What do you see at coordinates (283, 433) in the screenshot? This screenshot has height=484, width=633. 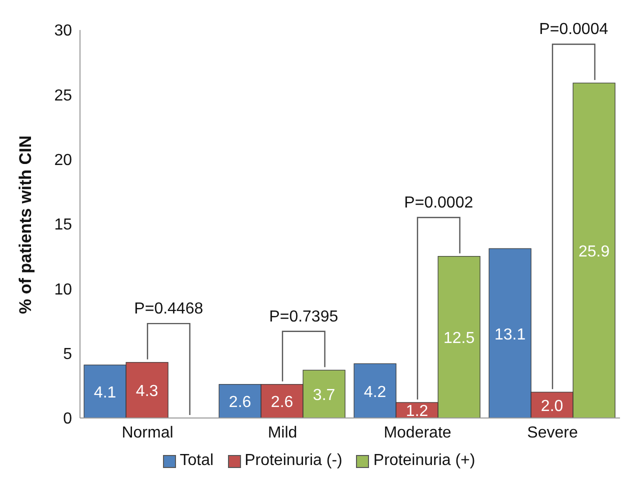 I see `x-tick-label: Mild` at bounding box center [283, 433].